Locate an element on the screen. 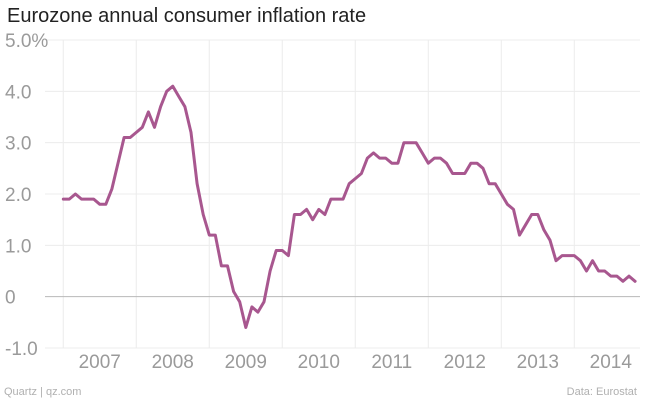  y-tick-label: -1.0 is located at coordinates (21, 349).